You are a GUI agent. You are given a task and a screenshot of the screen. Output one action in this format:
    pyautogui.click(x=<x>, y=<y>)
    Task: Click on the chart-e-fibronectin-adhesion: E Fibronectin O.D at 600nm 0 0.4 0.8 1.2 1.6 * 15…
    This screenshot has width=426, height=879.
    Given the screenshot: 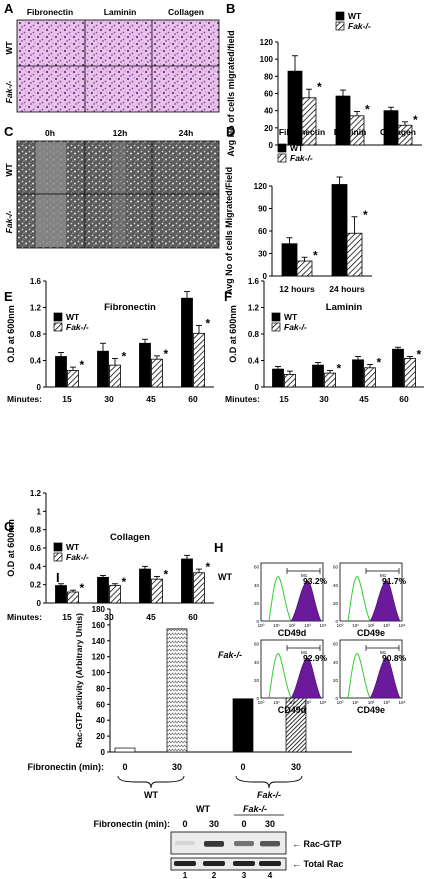 What is the action you would take?
    pyautogui.click(x=109, y=340)
    